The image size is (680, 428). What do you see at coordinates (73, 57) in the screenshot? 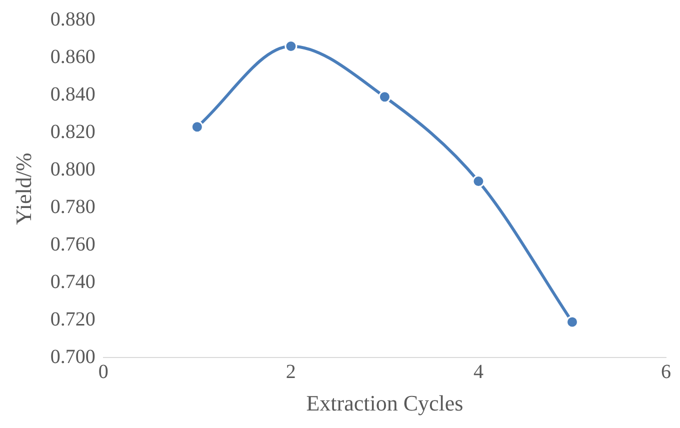
I see `y-tick-label: 0.860` at bounding box center [73, 57].